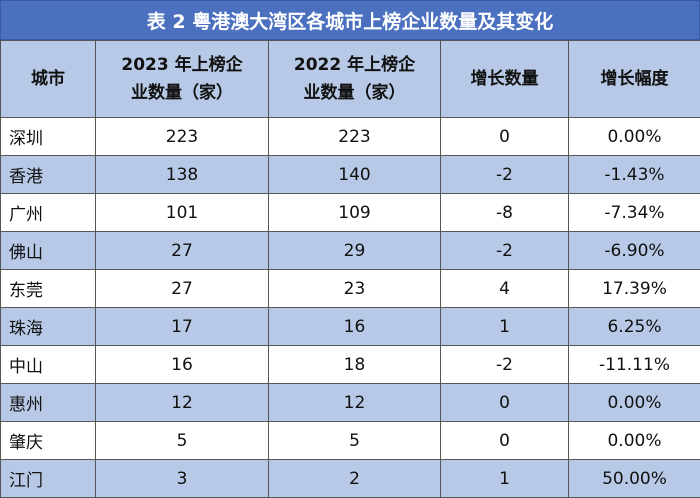  I want to click on value-cell: 18, so click(354, 364).